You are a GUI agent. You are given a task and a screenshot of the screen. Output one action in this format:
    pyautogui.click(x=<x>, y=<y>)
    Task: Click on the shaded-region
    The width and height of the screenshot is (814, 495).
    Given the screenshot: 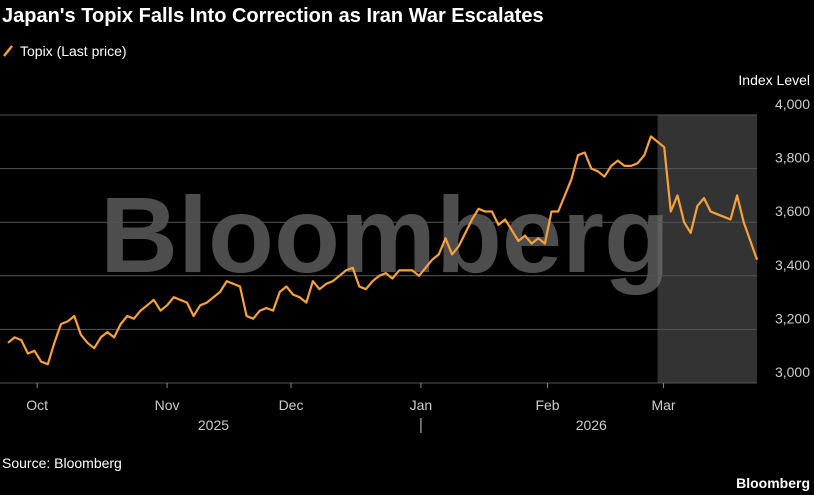 What is the action you would take?
    pyautogui.click(x=707, y=249)
    